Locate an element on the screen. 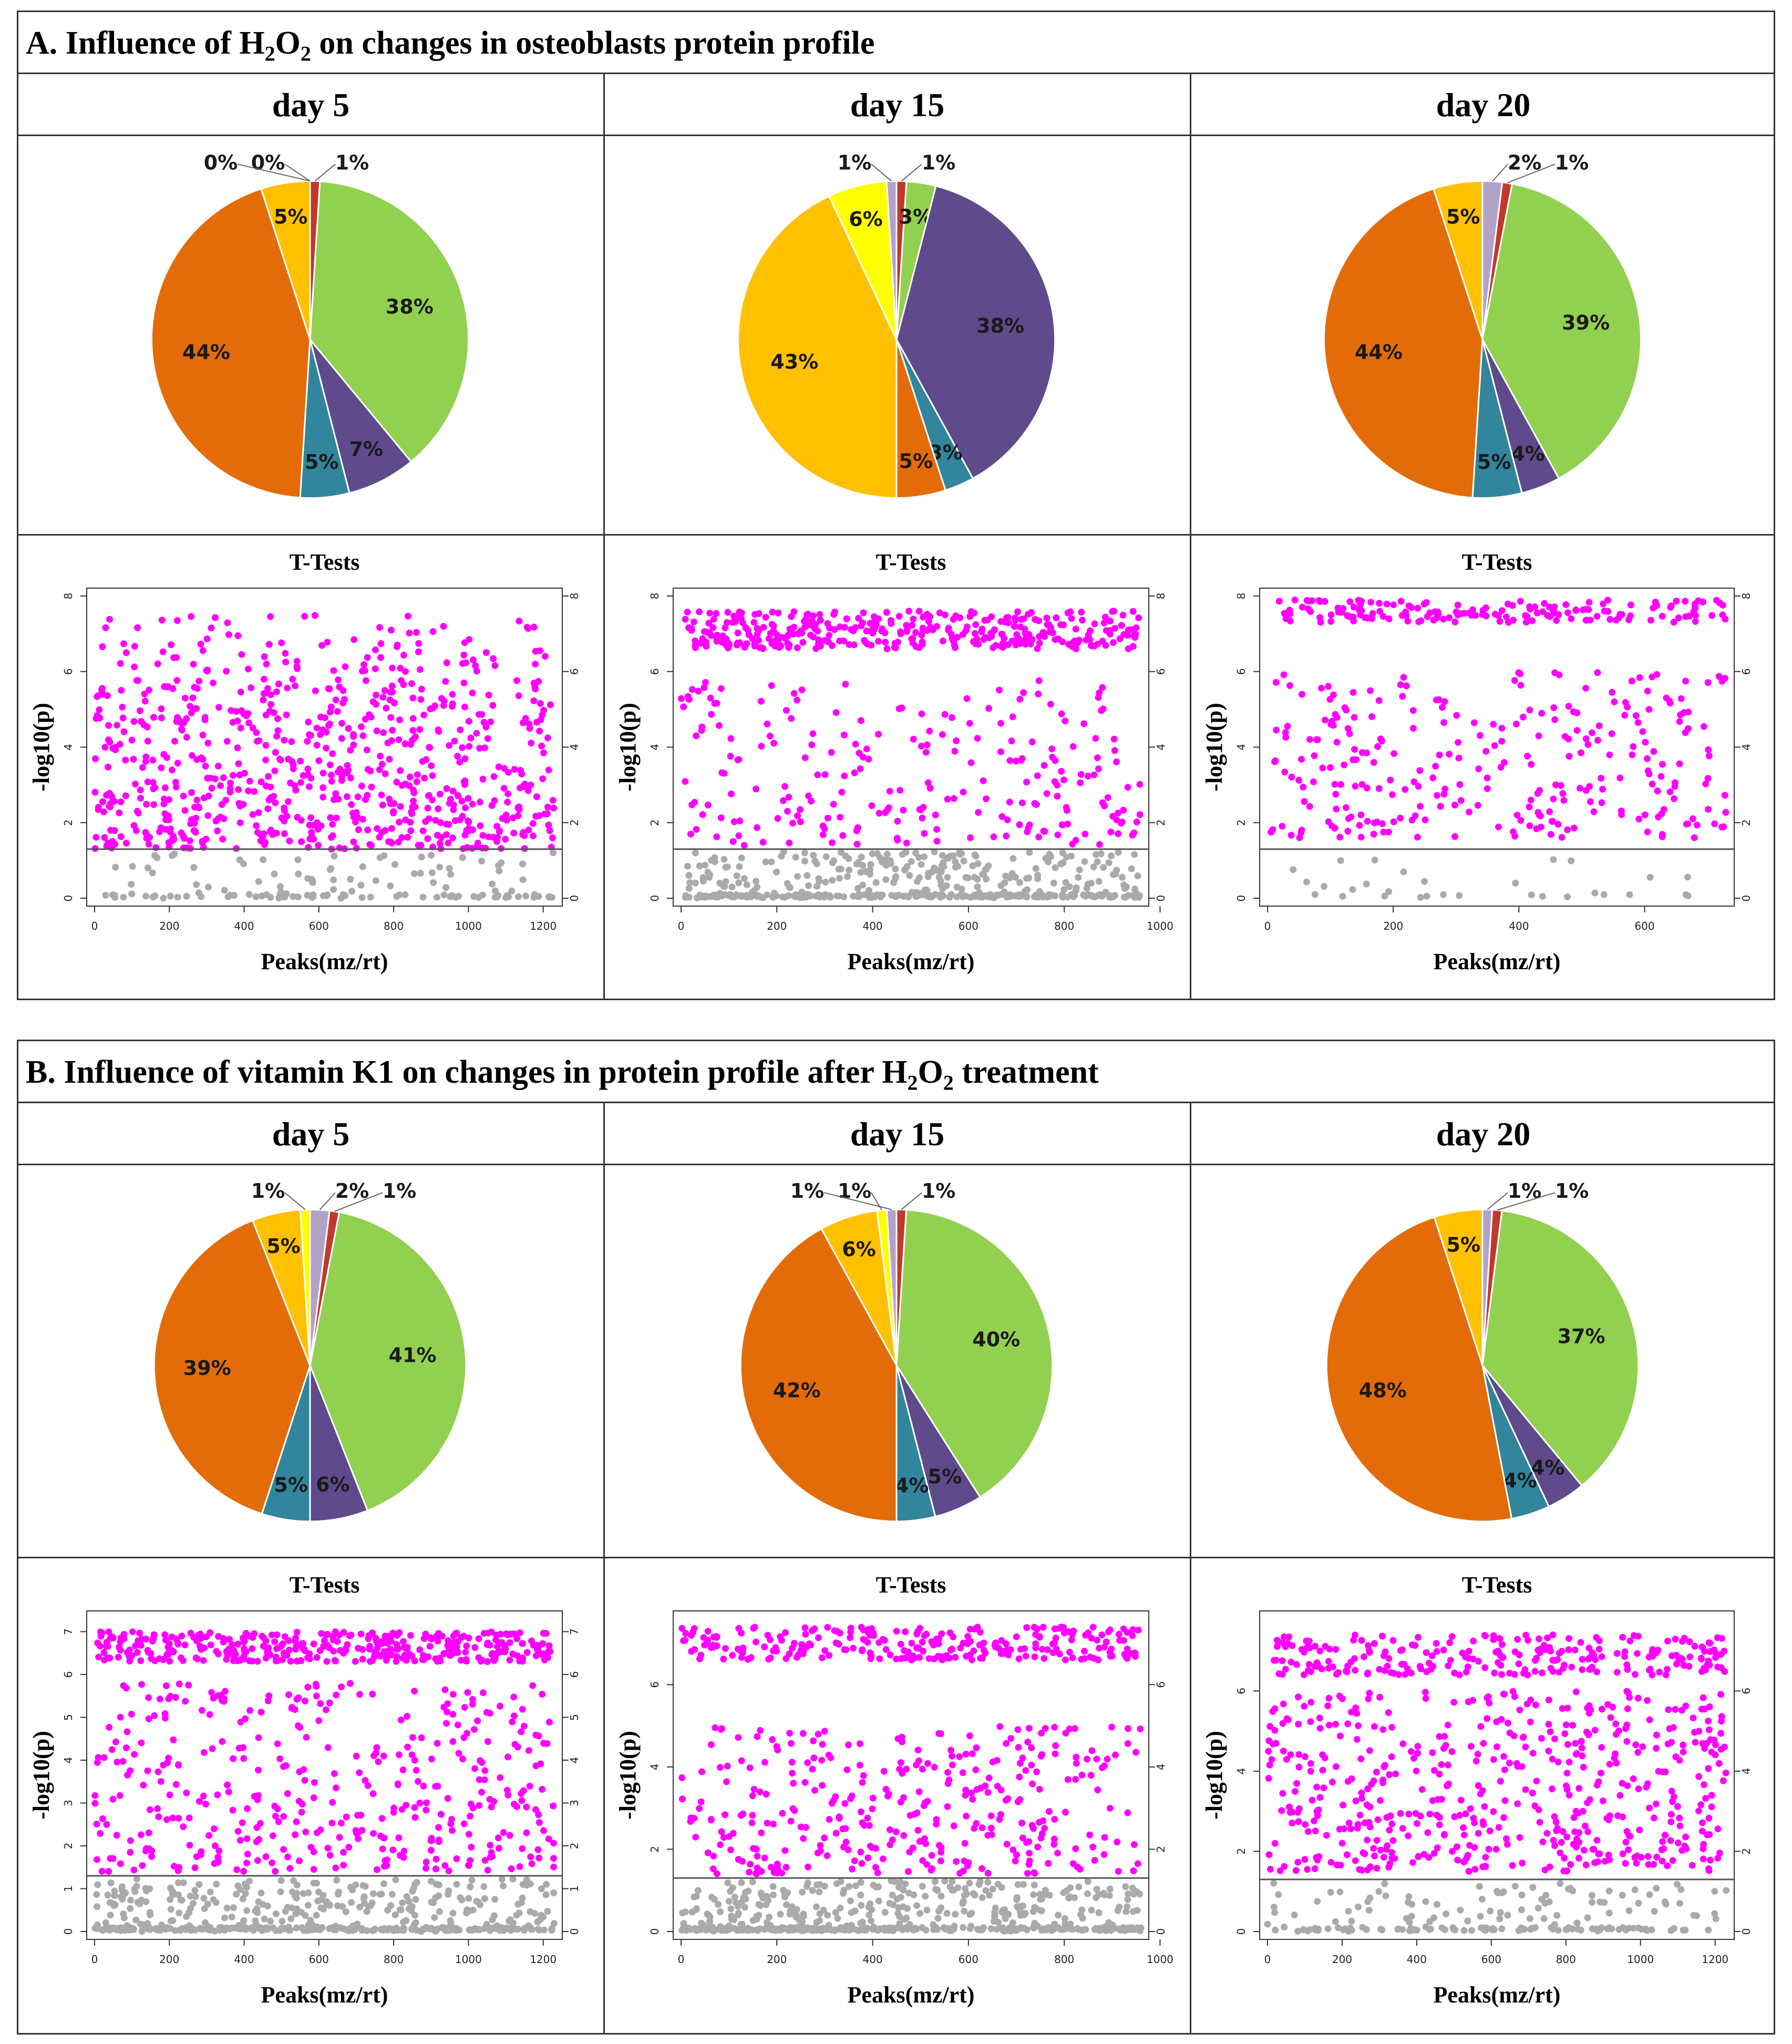  pie-slice-label: 43% is located at coordinates (794, 361).